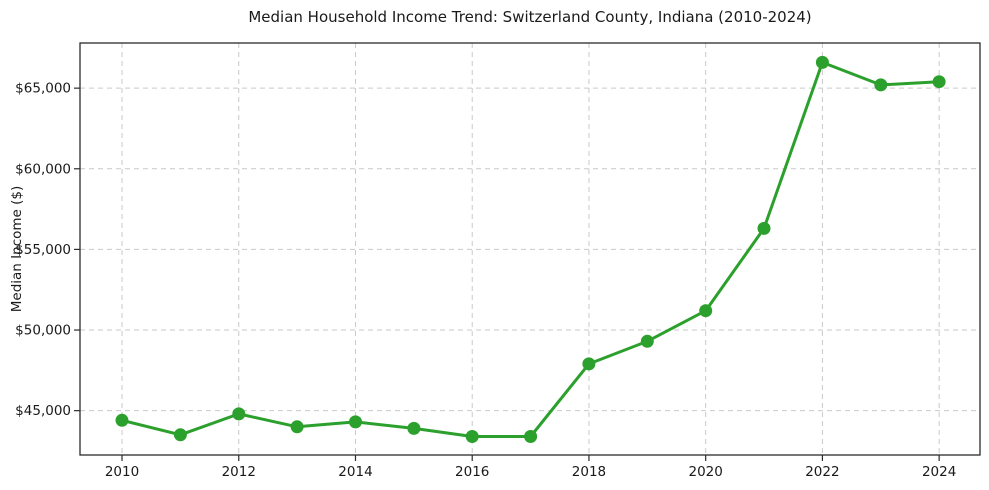 The width and height of the screenshot is (989, 490). I want to click on data-point-2012, so click(239, 414).